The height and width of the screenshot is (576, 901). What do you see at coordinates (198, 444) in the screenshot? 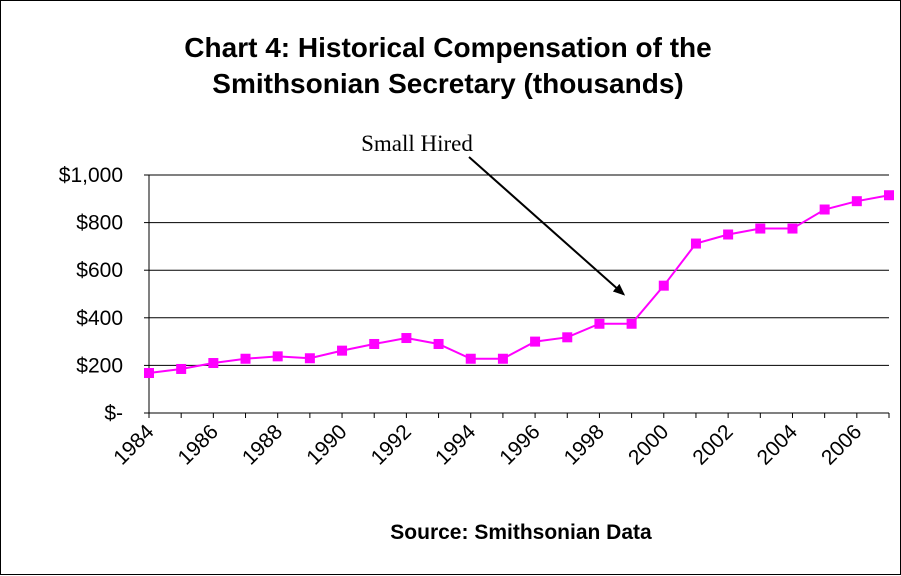
I see `x-tick-label-1: 1986` at bounding box center [198, 444].